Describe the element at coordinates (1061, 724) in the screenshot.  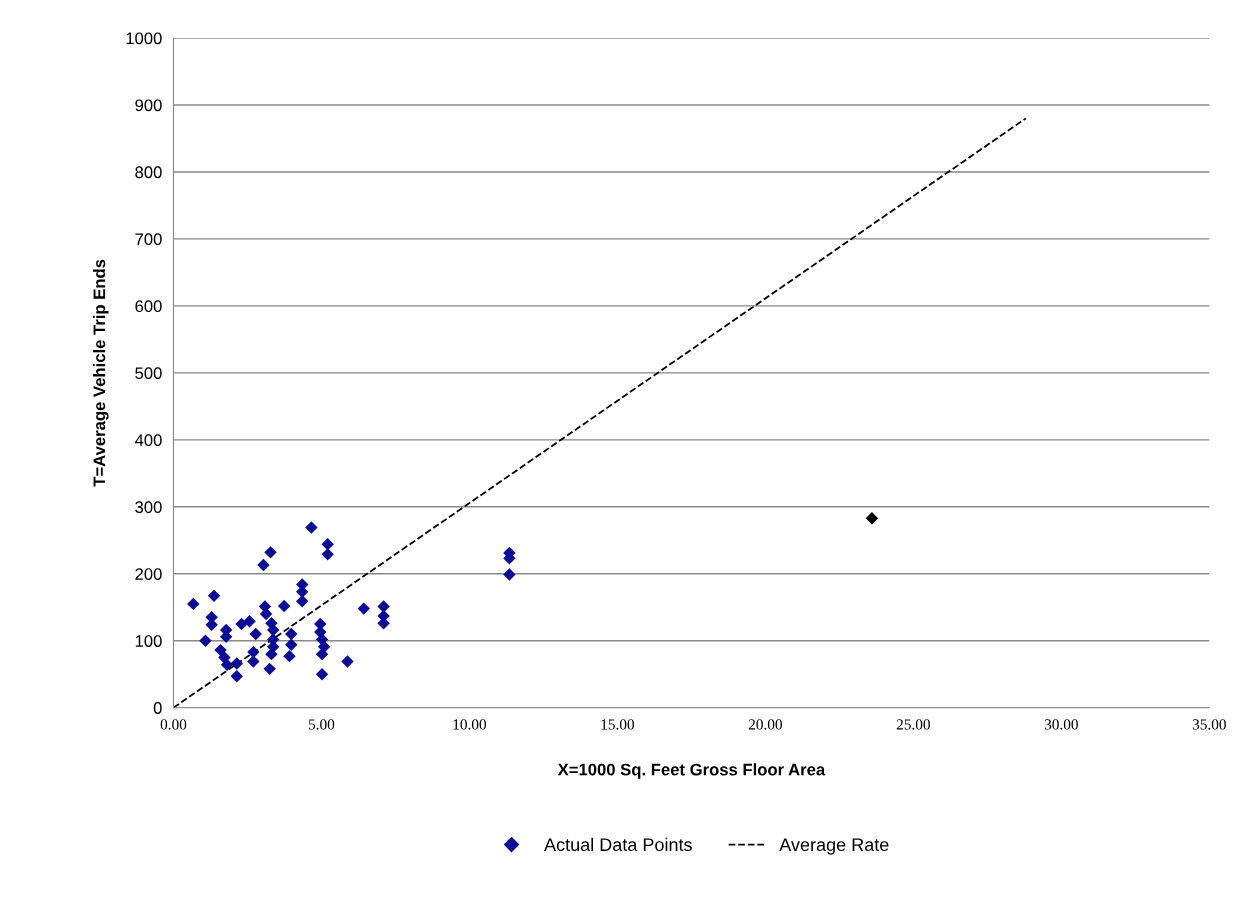
I see `x-tick-label: 30.00` at that location.